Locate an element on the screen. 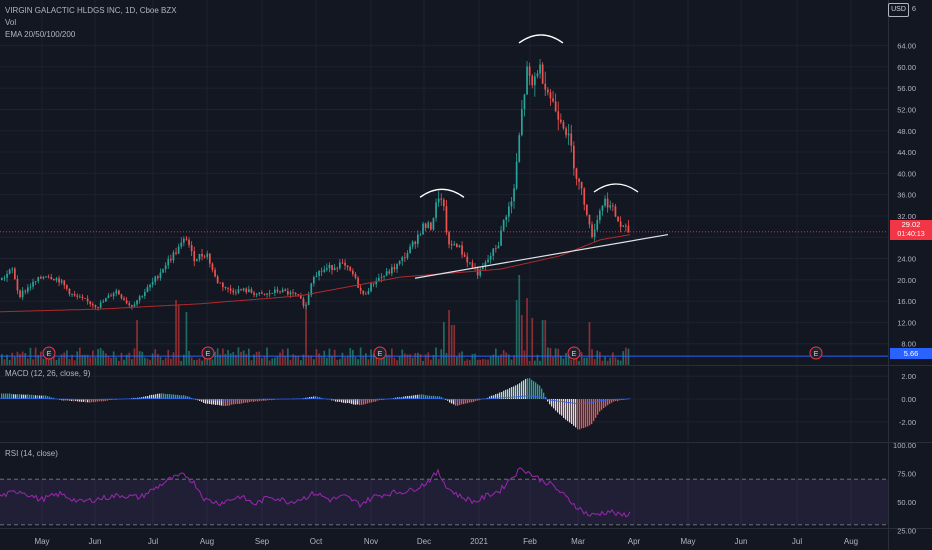 The image size is (932, 550). macd-label: MACD (12, 26, close, 9) is located at coordinates (48, 373).